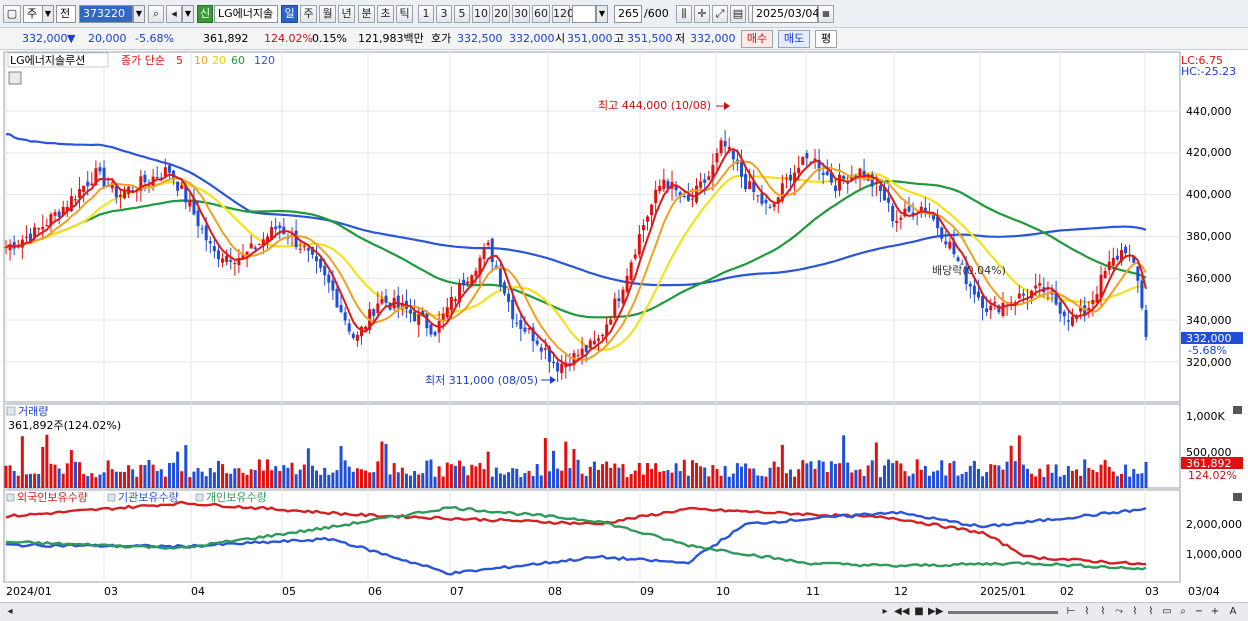 This screenshot has width=1248, height=621. Describe the element at coordinates (179, 60) in the screenshot. I see `ma5-legend: 5` at that location.